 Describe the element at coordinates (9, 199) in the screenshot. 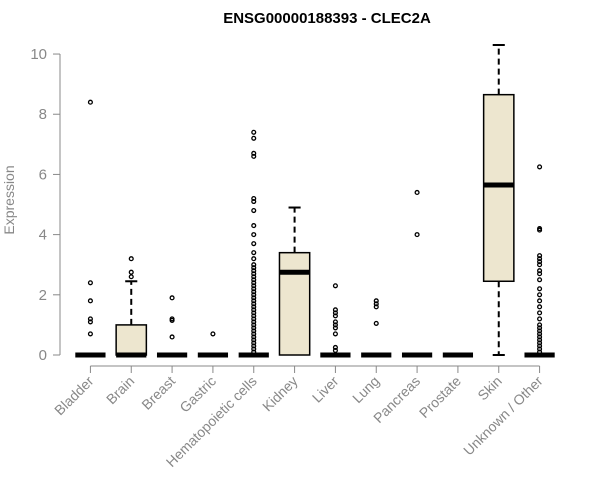

I see `y-axis-label: Expression` at that location.